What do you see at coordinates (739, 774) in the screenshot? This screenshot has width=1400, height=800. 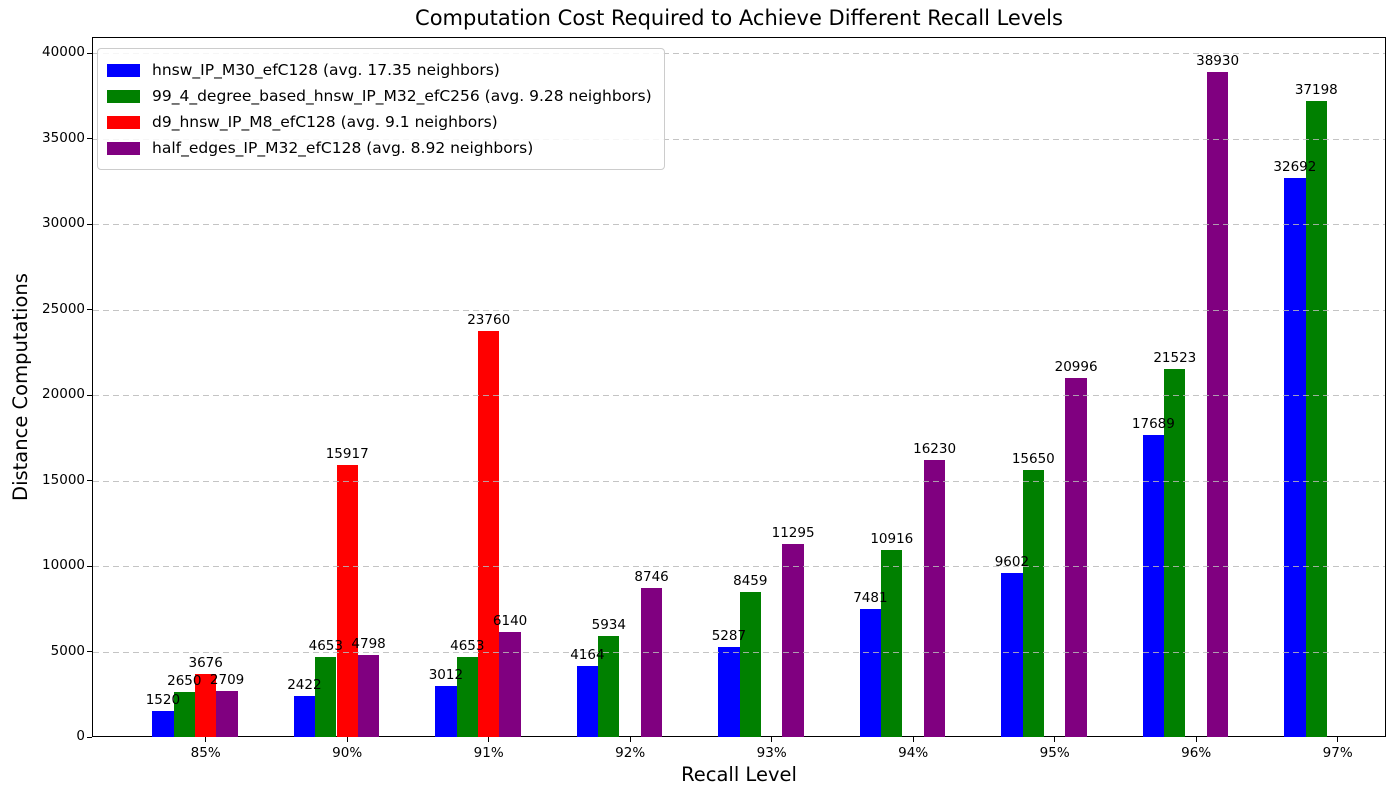 I see `x-axis-label: Recall Level` at bounding box center [739, 774].